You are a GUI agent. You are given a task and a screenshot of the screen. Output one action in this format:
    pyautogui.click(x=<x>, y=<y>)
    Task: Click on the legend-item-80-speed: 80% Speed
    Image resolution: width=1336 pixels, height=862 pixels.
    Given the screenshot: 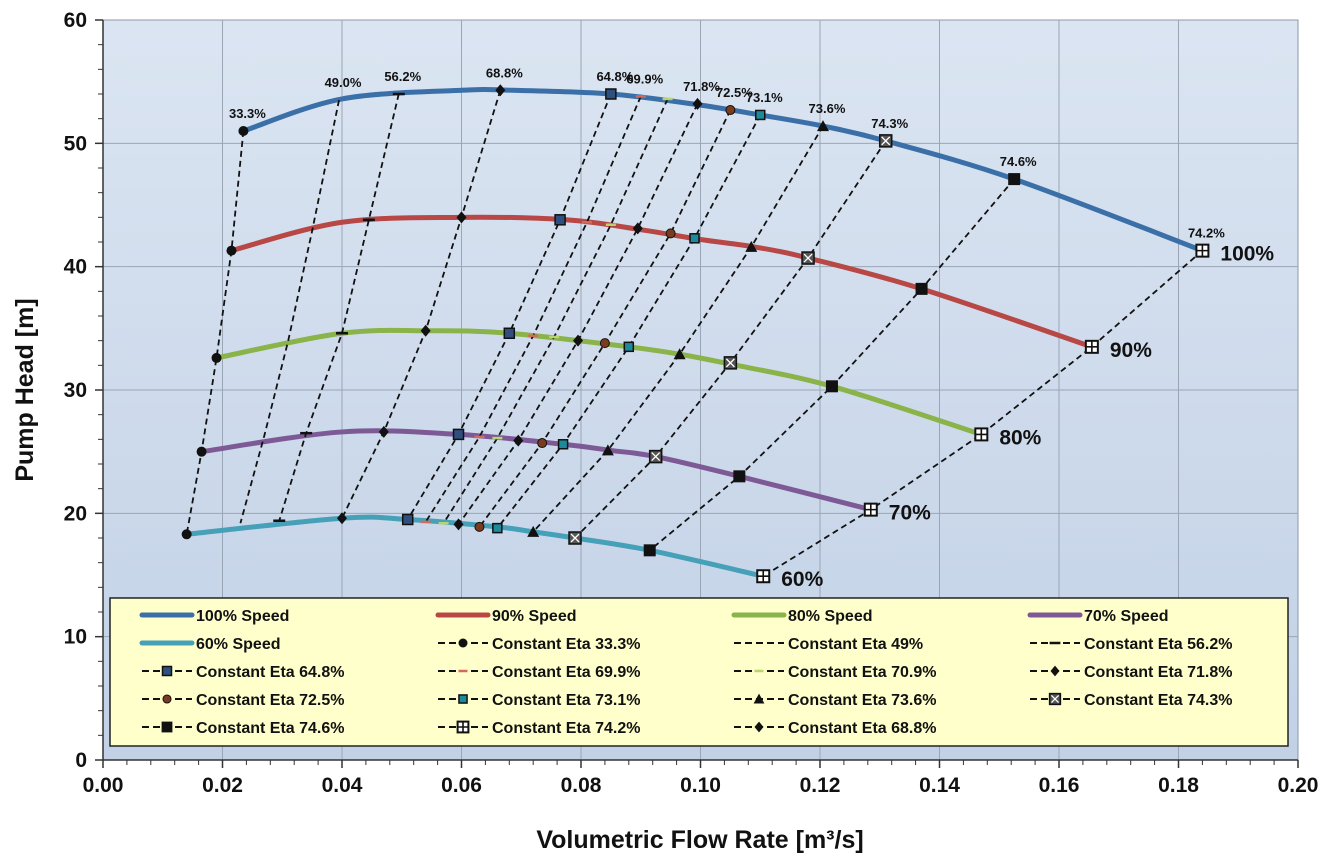 What is the action you would take?
    pyautogui.click(x=801, y=616)
    